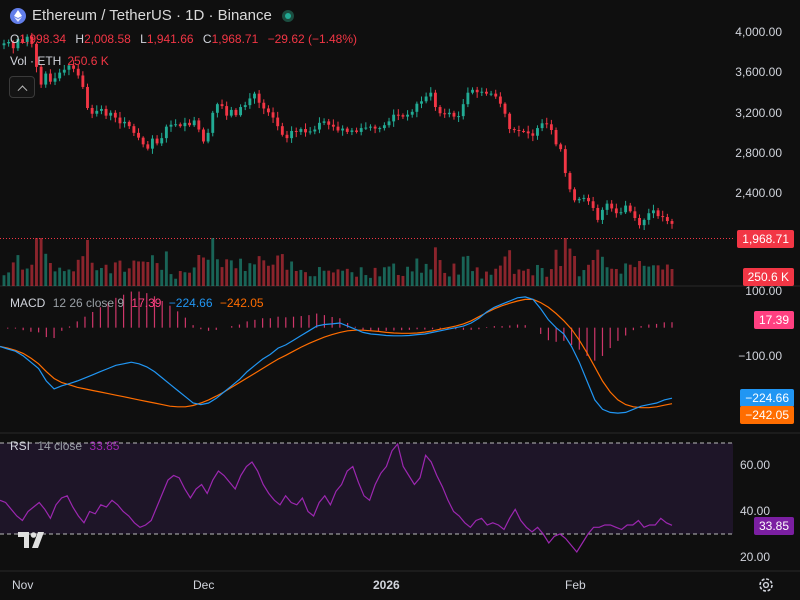 The image size is (800, 600). Describe the element at coordinates (287, 15) in the screenshot. I see `market-open-status-icon` at that location.